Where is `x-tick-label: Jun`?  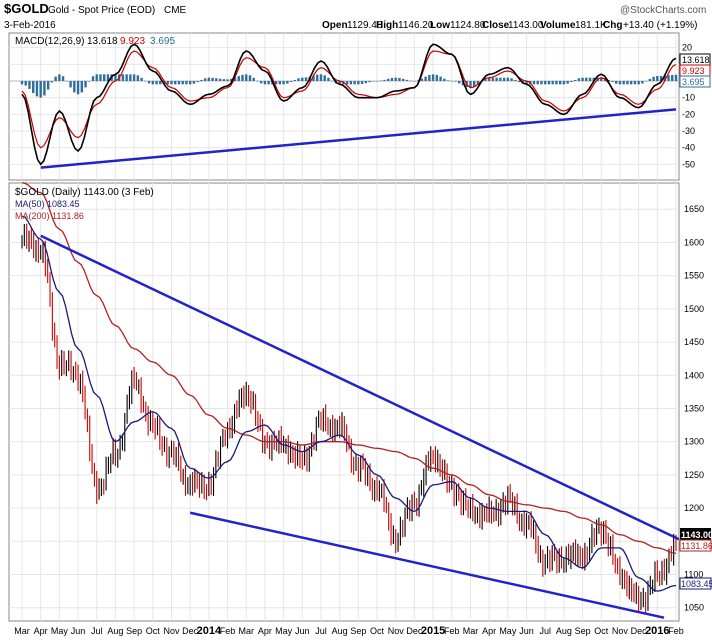
x-tick-label: Jun is located at coordinates (302, 631).